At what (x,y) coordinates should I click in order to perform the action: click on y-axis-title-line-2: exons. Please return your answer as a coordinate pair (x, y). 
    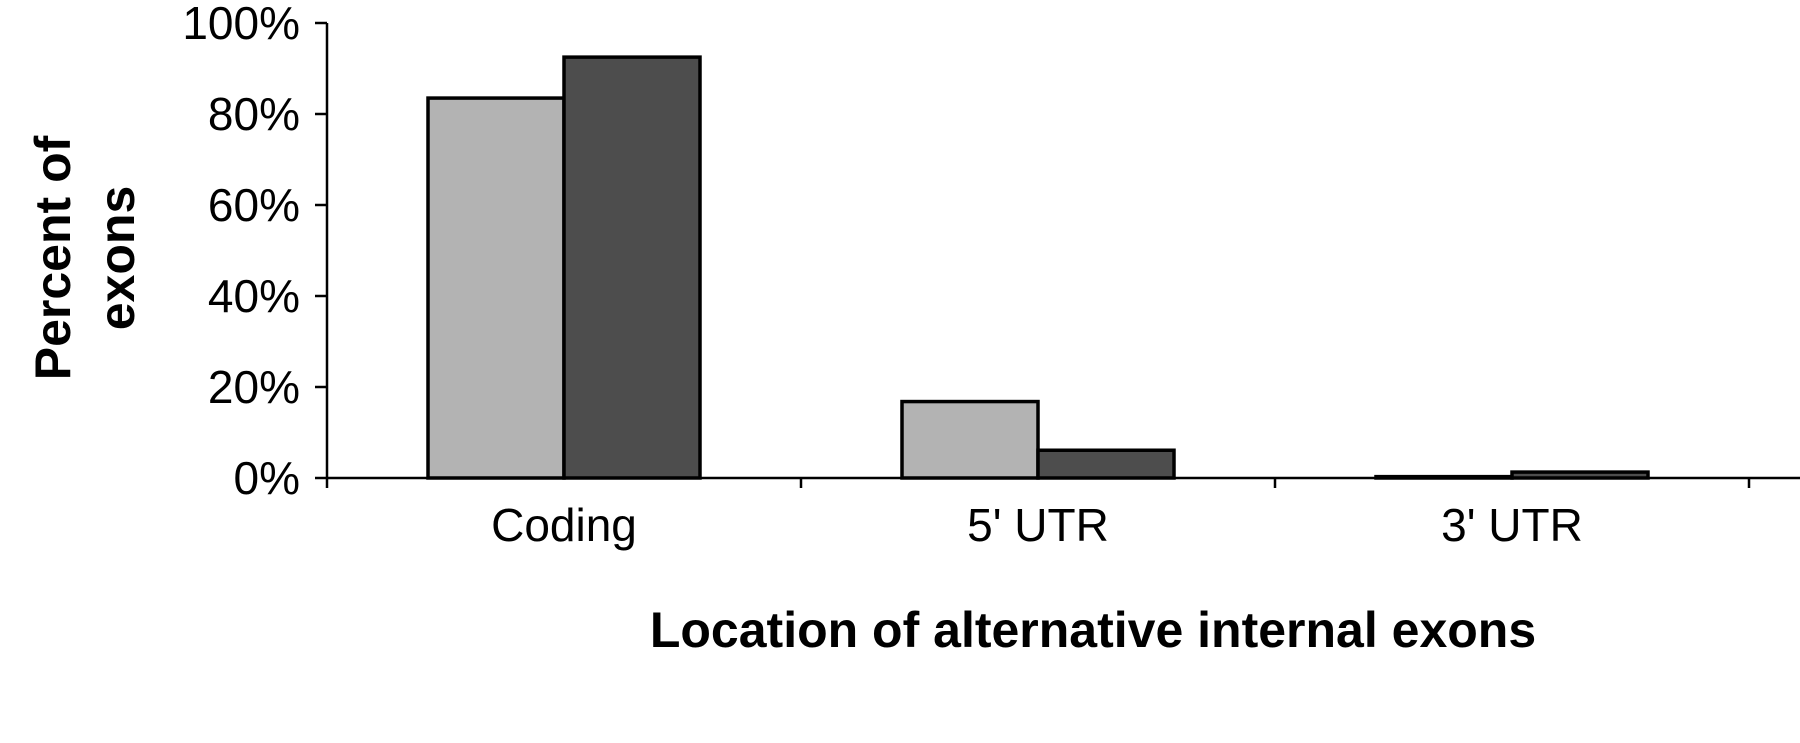
    Looking at the image, I should click on (117, 258).